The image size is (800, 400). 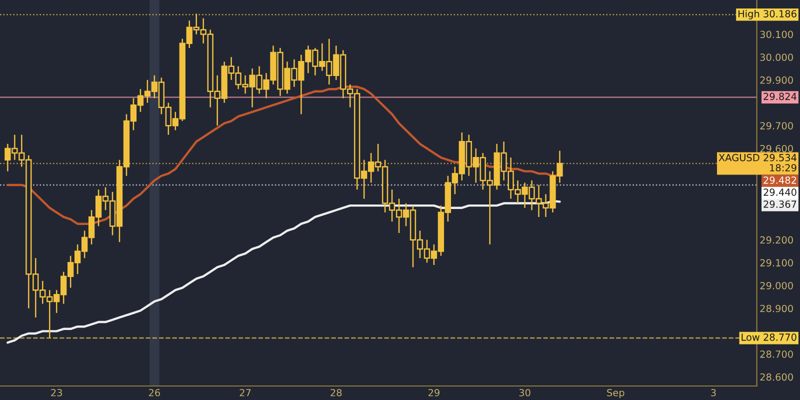 I want to click on x-tick-label: 29, so click(x=434, y=392).